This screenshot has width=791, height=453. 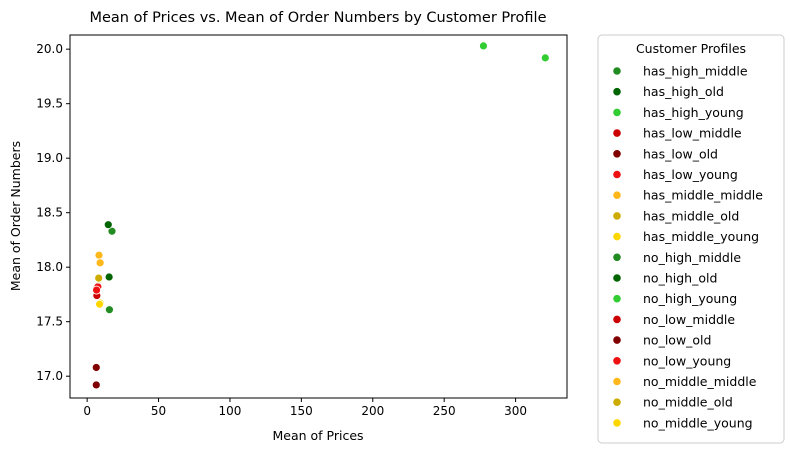 I want to click on x-tick-label: 50, so click(x=158, y=411).